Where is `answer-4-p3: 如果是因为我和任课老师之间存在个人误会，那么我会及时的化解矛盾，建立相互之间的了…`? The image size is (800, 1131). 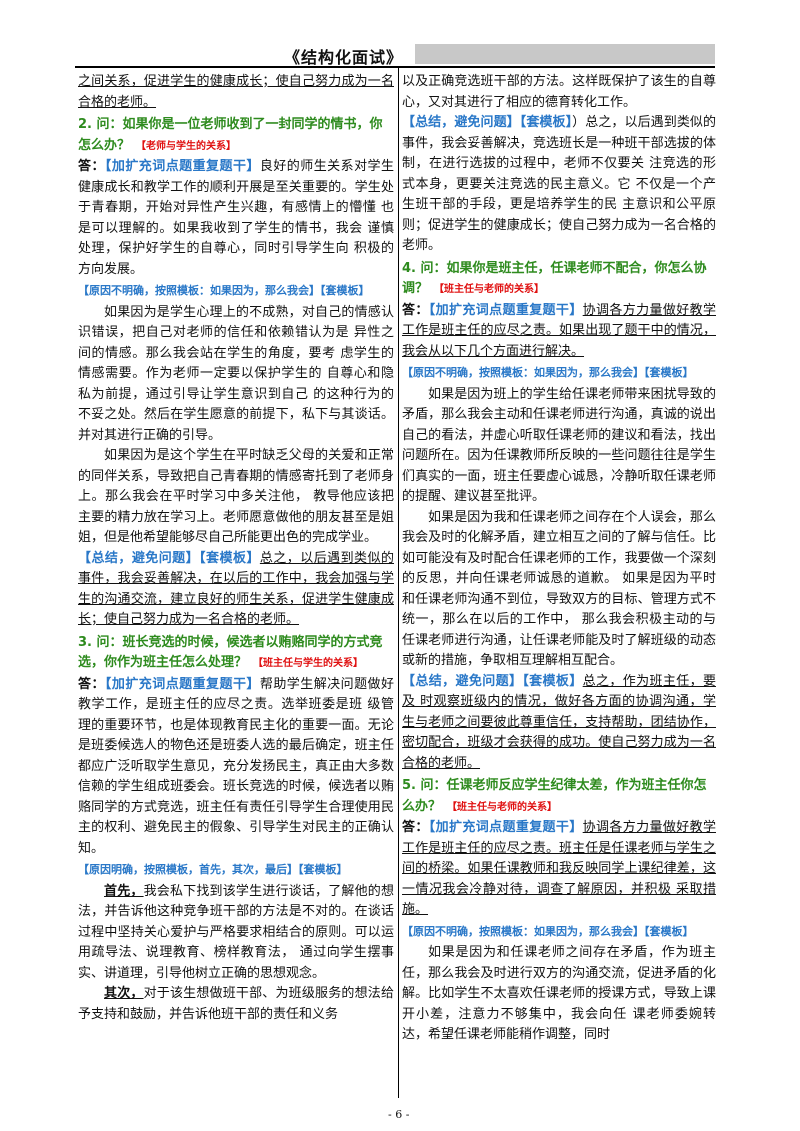
answer-4-p3: 如果是因为我和任课老师之间存在个人误会，那么我会及时的化解矛盾，建立相互之间的了… is located at coordinates (559, 589).